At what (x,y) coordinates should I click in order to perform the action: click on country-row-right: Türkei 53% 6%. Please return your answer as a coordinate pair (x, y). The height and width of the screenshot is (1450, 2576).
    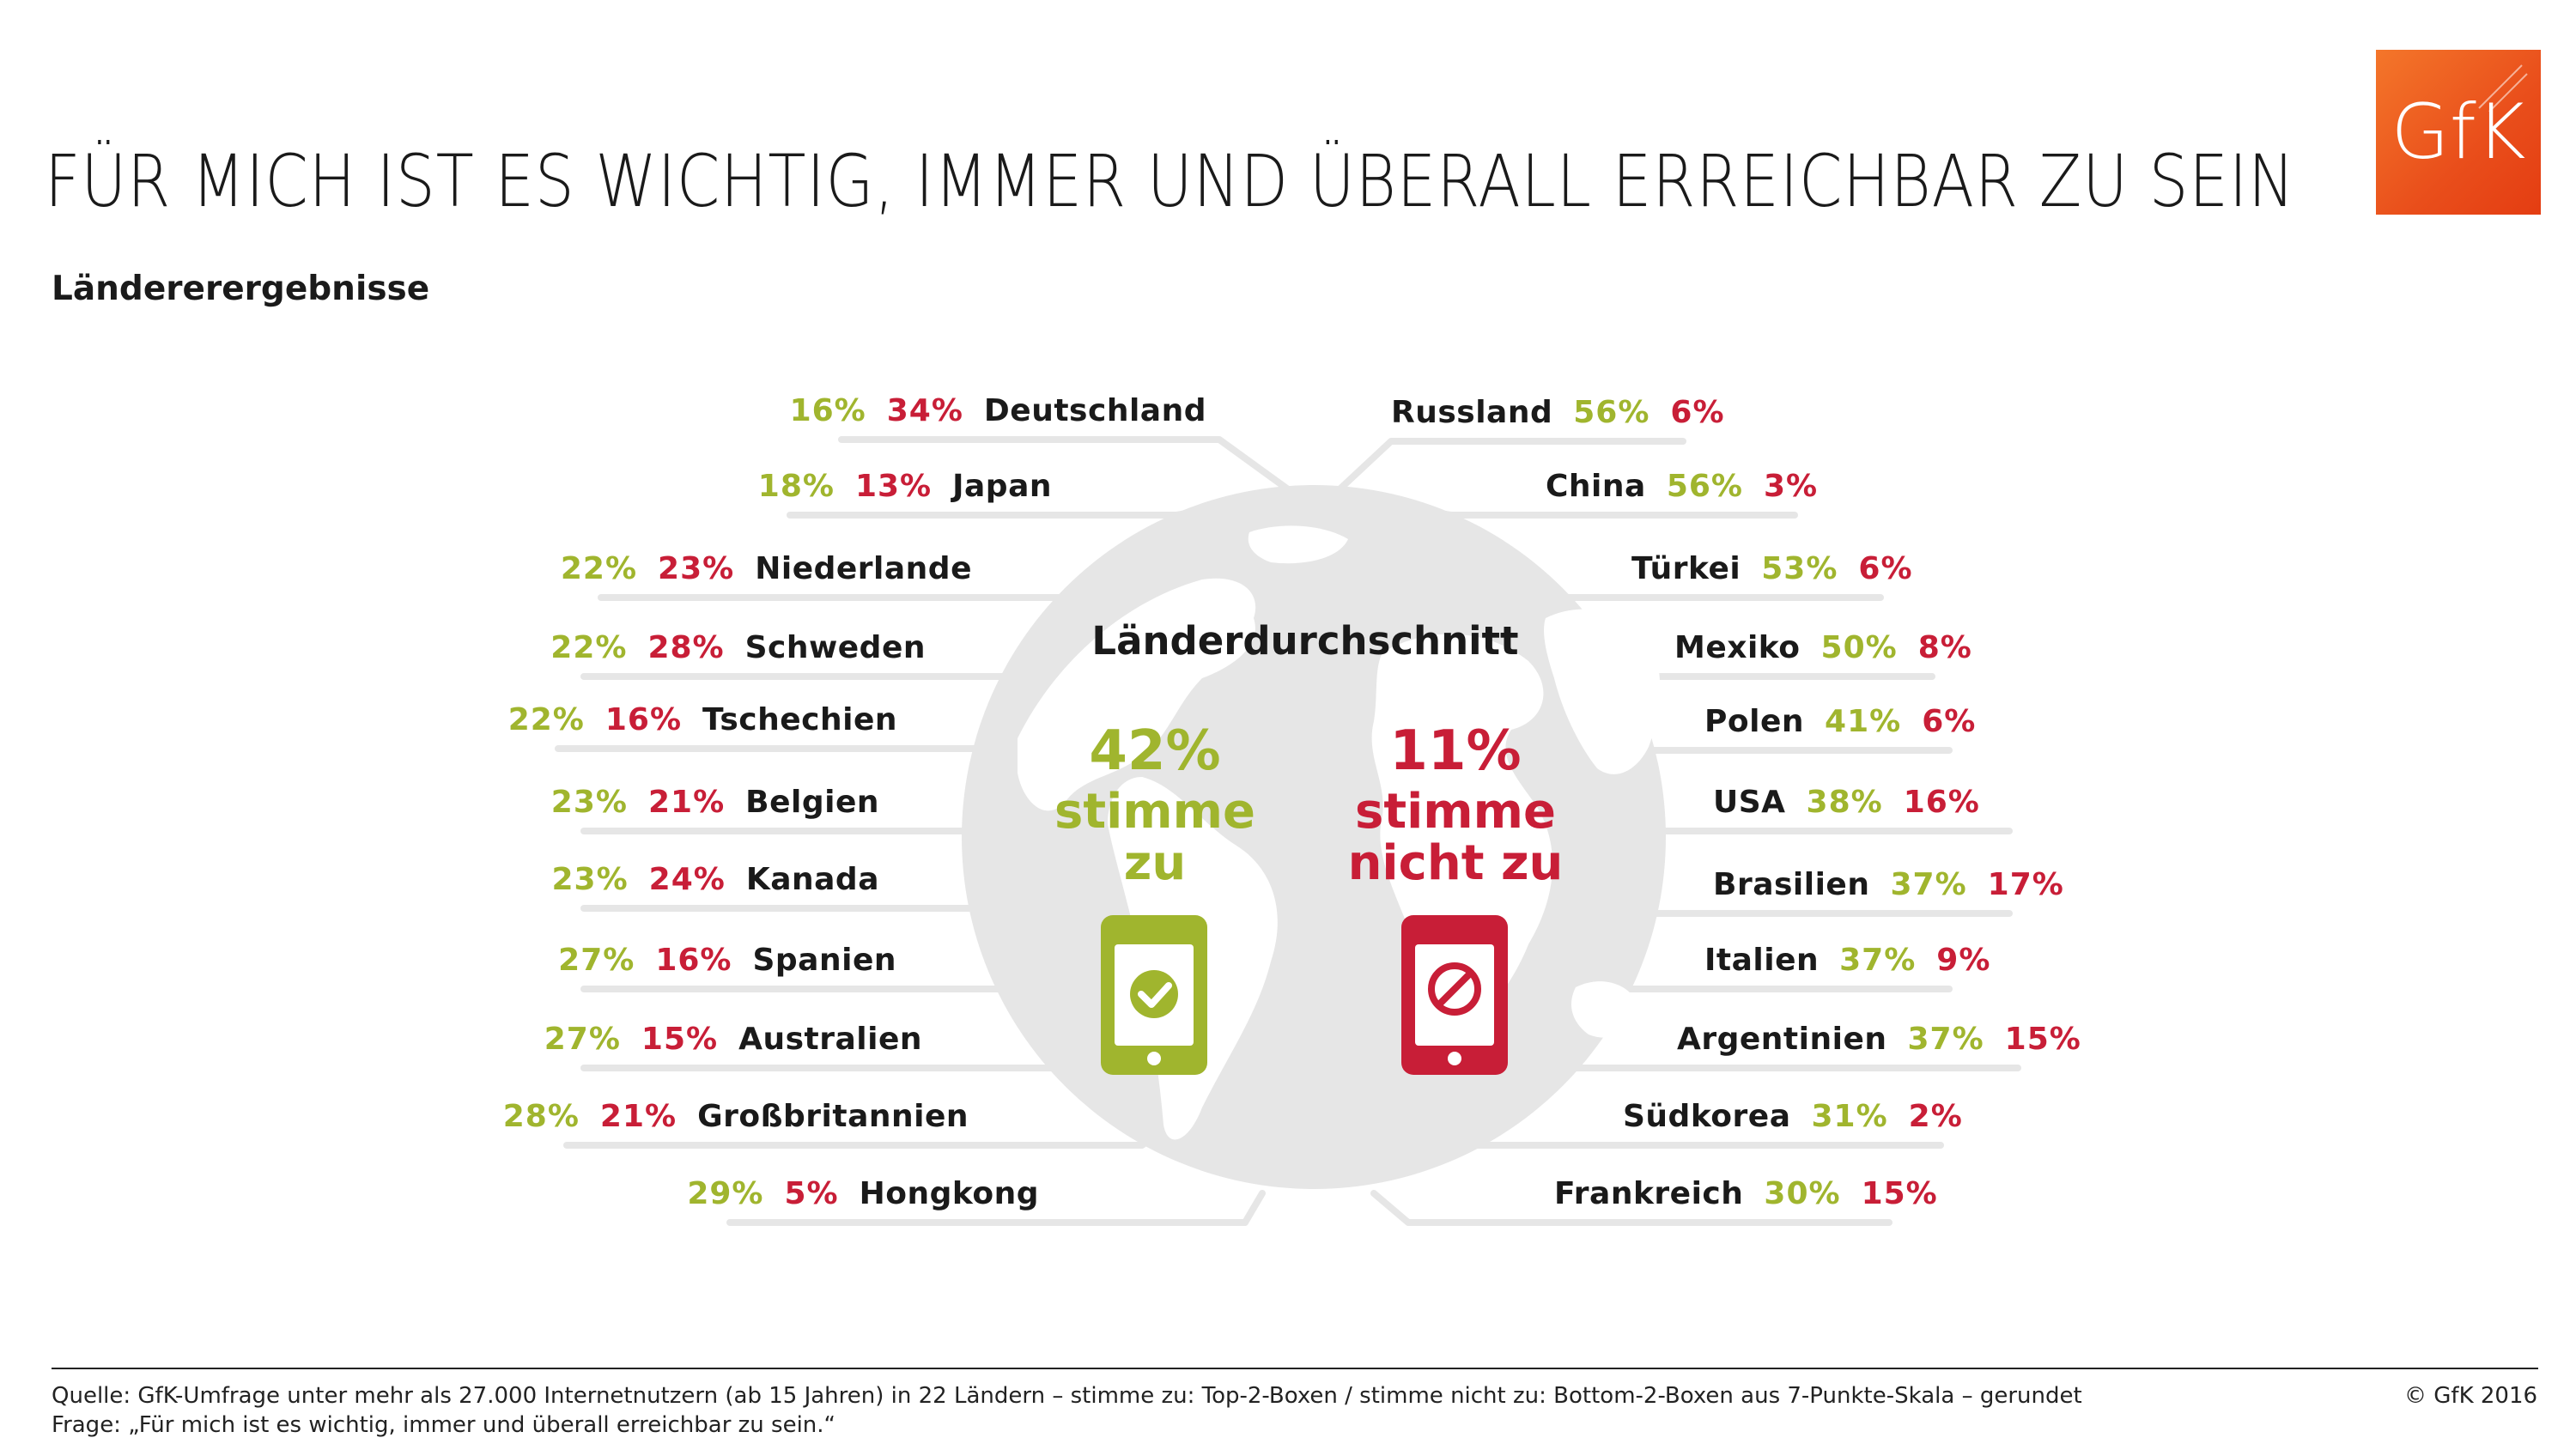
    Looking at the image, I should click on (1772, 569).